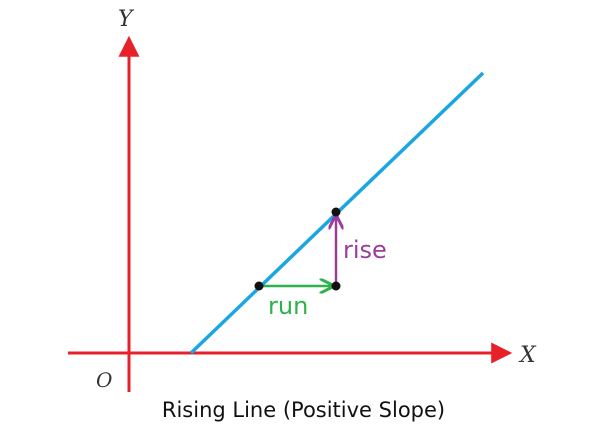 The width and height of the screenshot is (607, 445). I want to click on run-label: run, so click(288, 306).